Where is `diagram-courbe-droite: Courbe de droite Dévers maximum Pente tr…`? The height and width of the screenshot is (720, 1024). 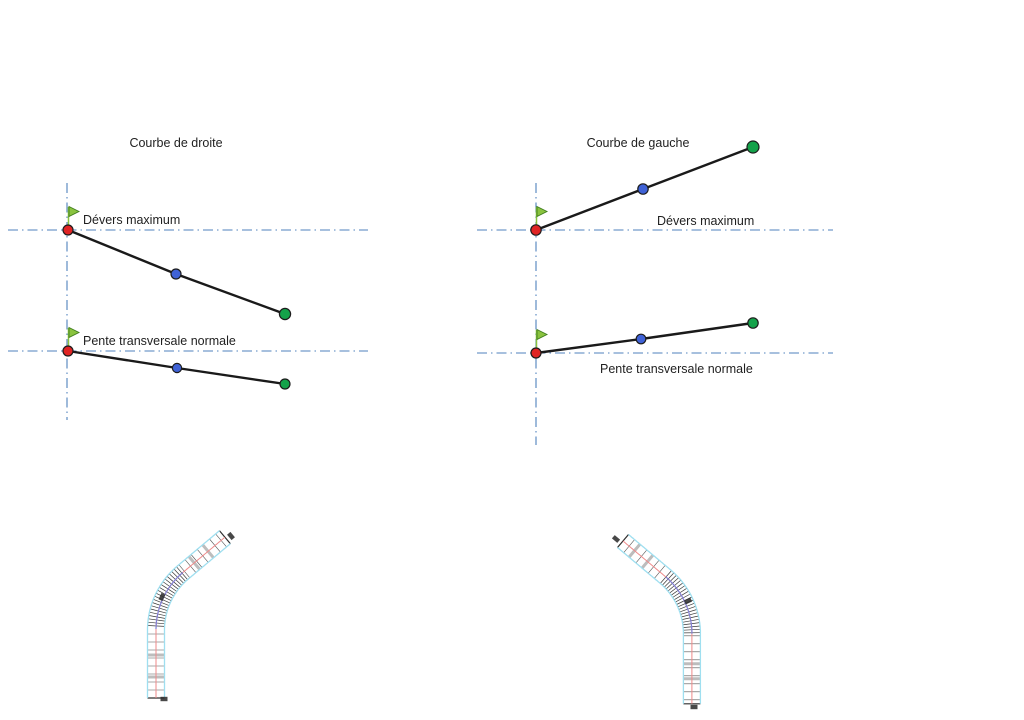
diagram-courbe-droite: Courbe de droite Dévers maximum Pente tr… is located at coordinates (188, 278).